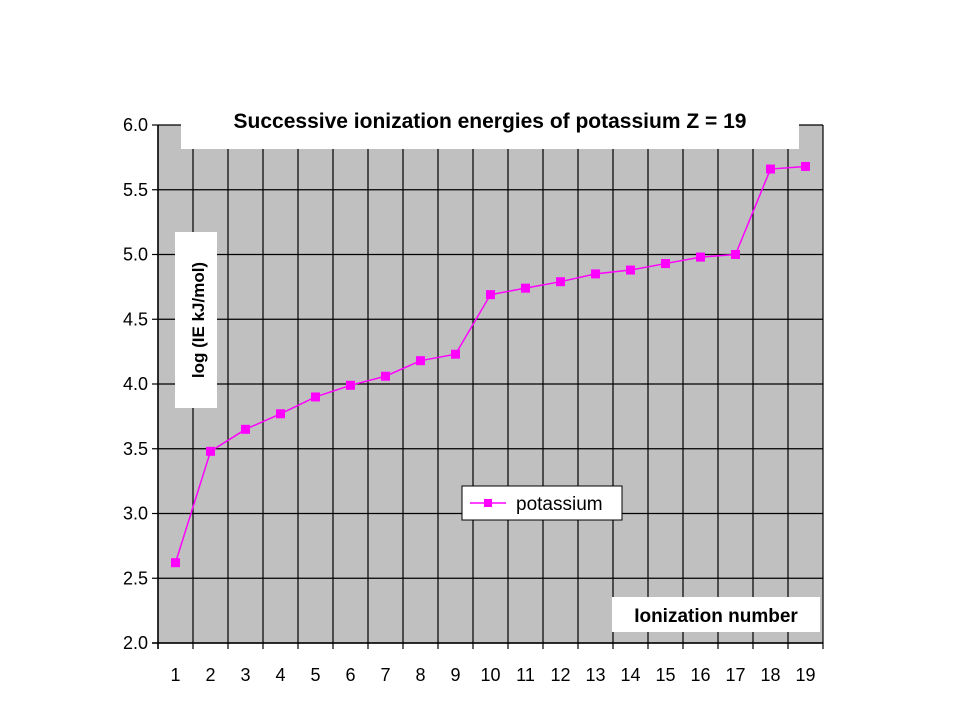  Describe the element at coordinates (135, 643) in the screenshot. I see `y-tick-label: 2.0` at that location.